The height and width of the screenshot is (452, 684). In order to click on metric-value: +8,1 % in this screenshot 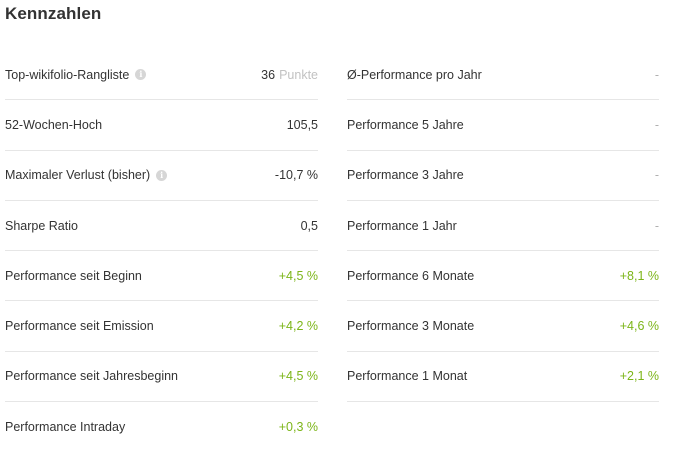, I will do `click(639, 275)`.